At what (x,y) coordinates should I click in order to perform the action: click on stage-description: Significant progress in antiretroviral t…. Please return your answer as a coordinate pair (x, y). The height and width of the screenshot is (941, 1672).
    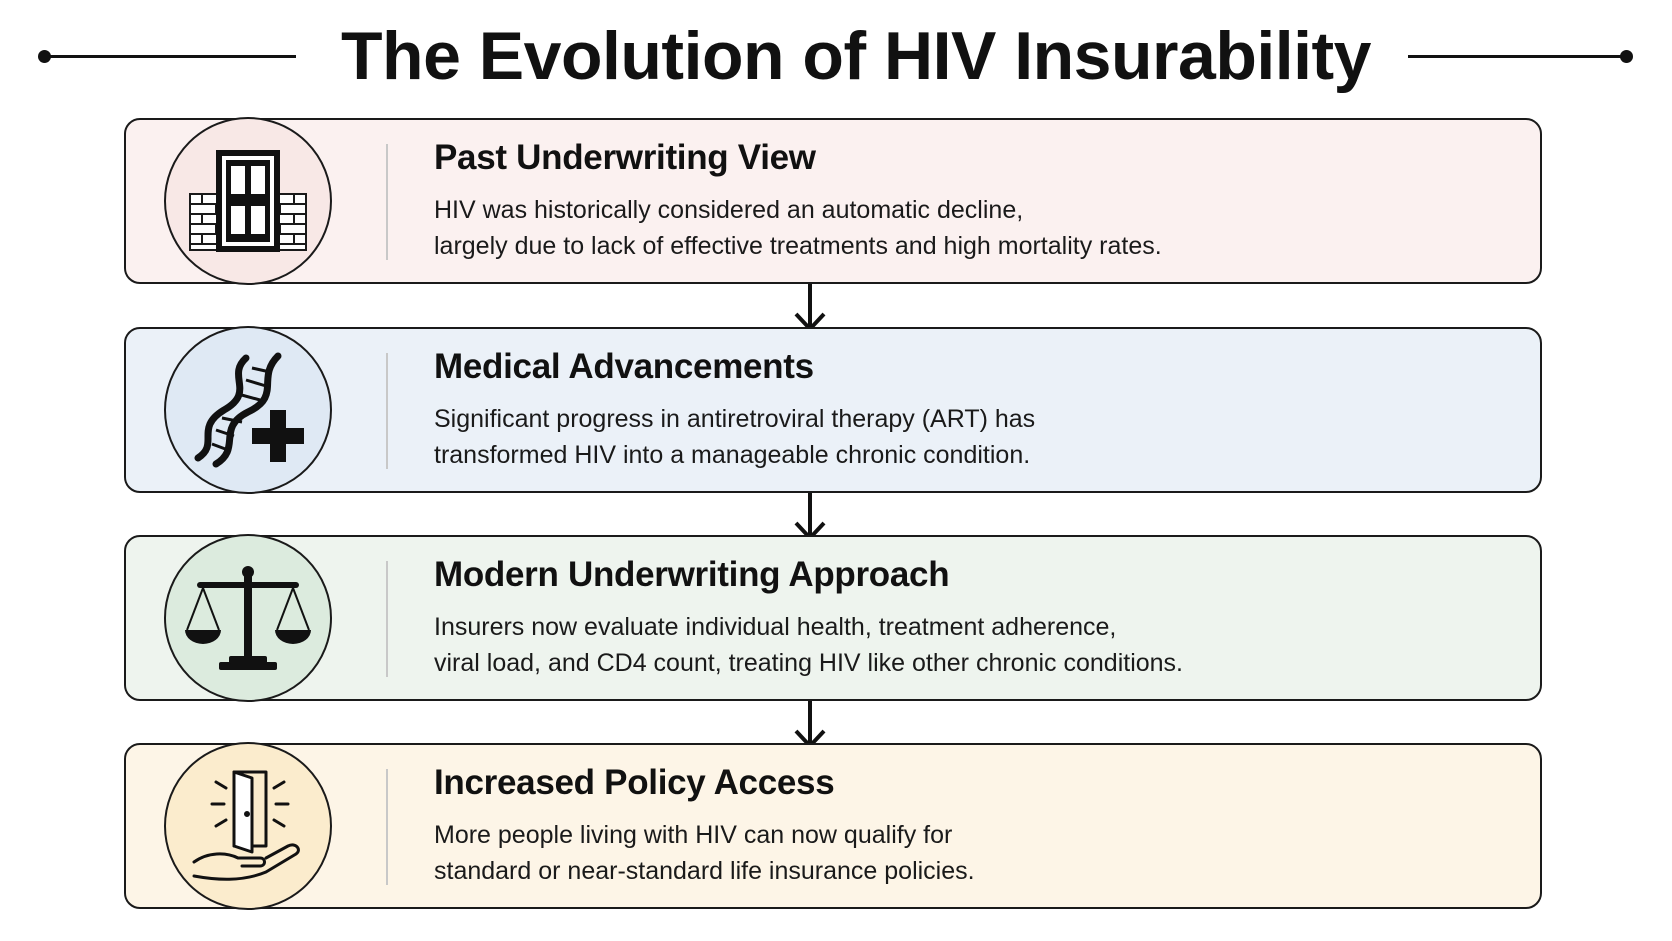
    Looking at the image, I should click on (974, 437).